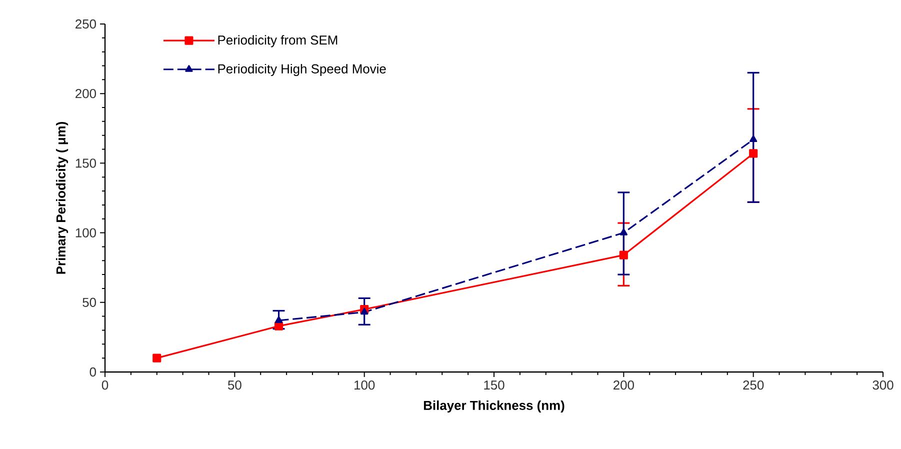  What do you see at coordinates (494, 385) in the screenshot?
I see `x-tick-label: 150` at bounding box center [494, 385].